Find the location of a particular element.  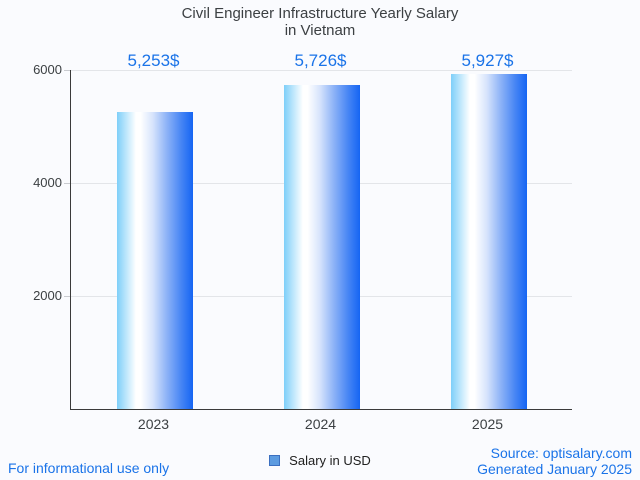

value-label-2024: 5,726$ is located at coordinates (320, 60).